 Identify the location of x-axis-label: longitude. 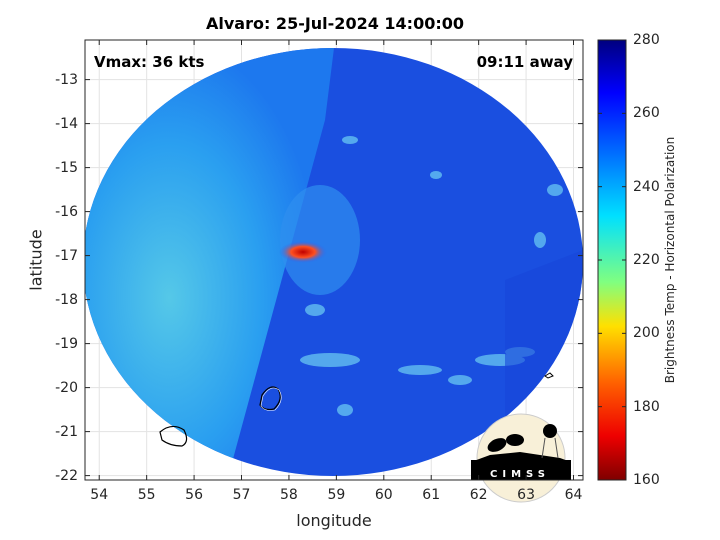
(334, 520).